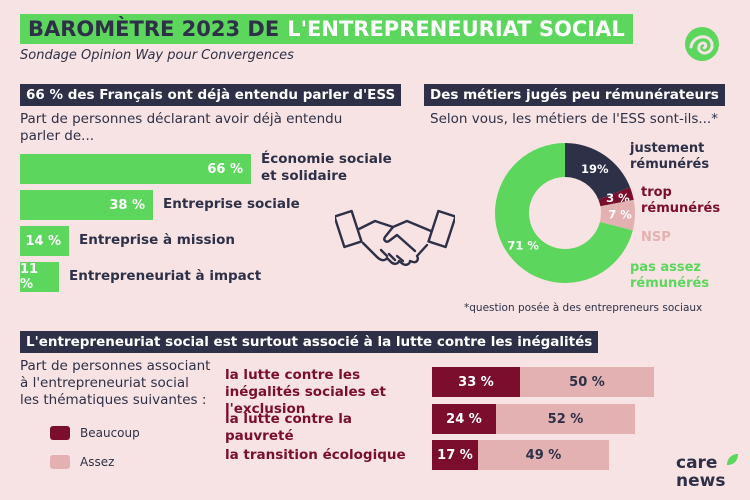 The width and height of the screenshot is (750, 500). I want to click on awareness-bar: 38 %, so click(86, 205).